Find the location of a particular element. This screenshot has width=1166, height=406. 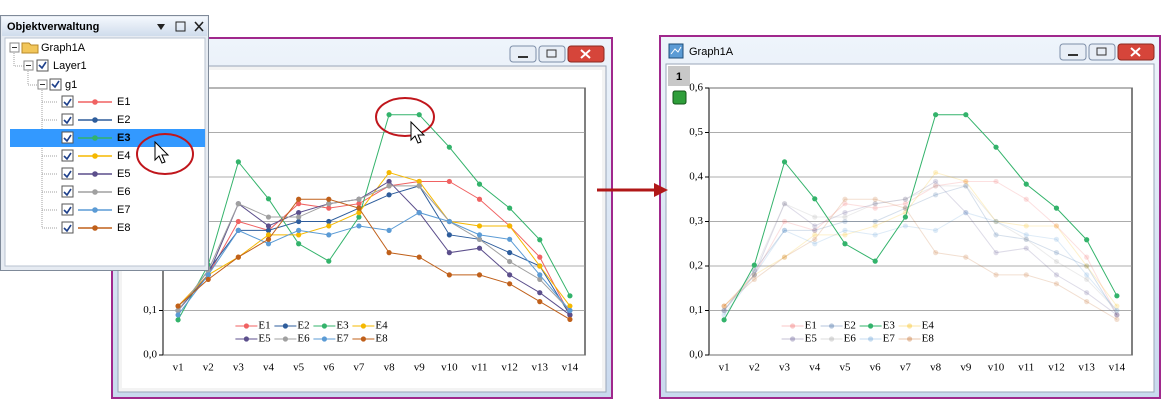

tree-item: E6 is located at coordinates (123, 192).